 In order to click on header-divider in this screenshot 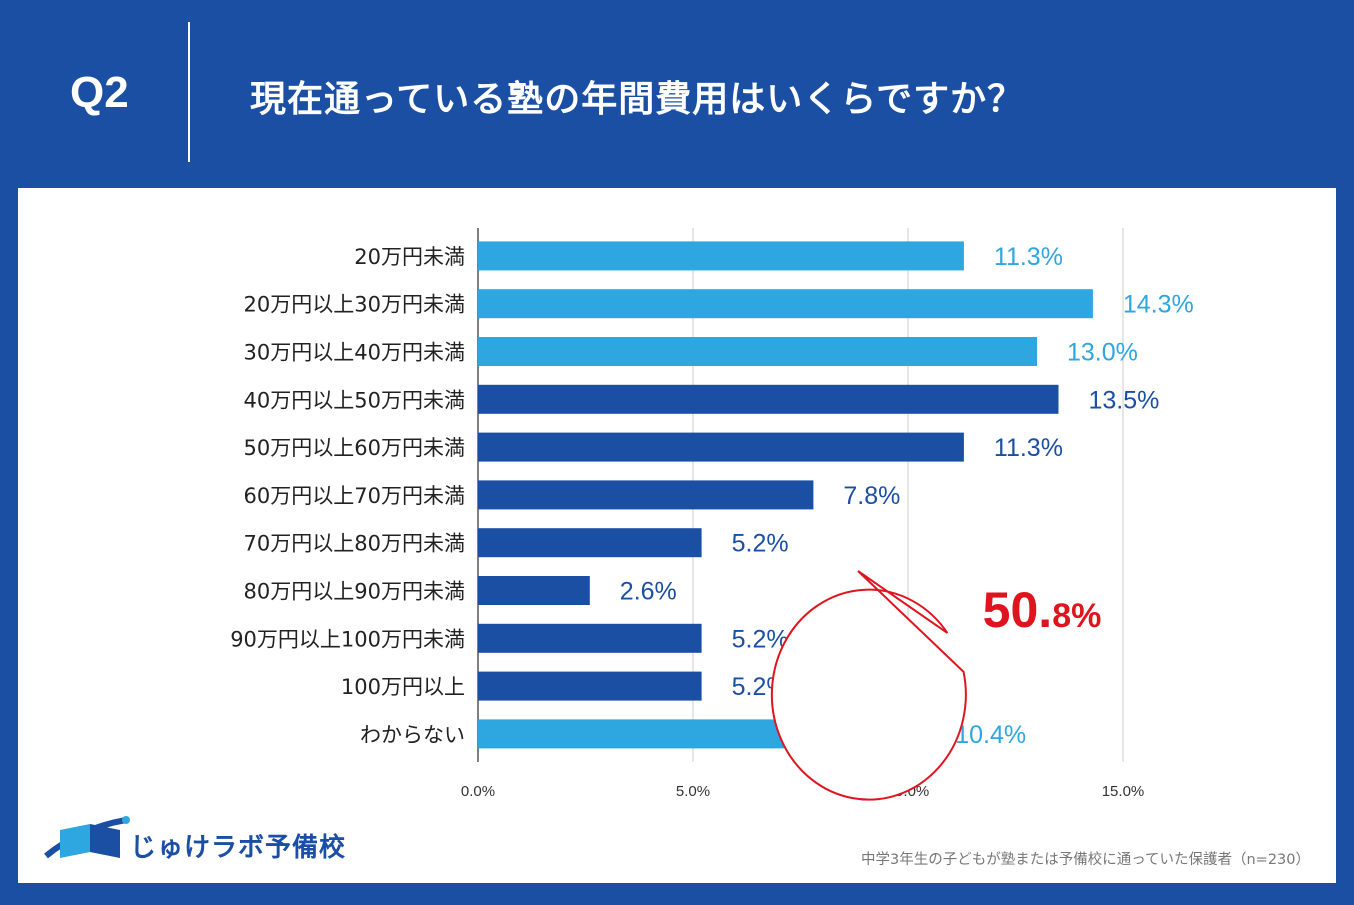, I will do `click(189, 92)`.